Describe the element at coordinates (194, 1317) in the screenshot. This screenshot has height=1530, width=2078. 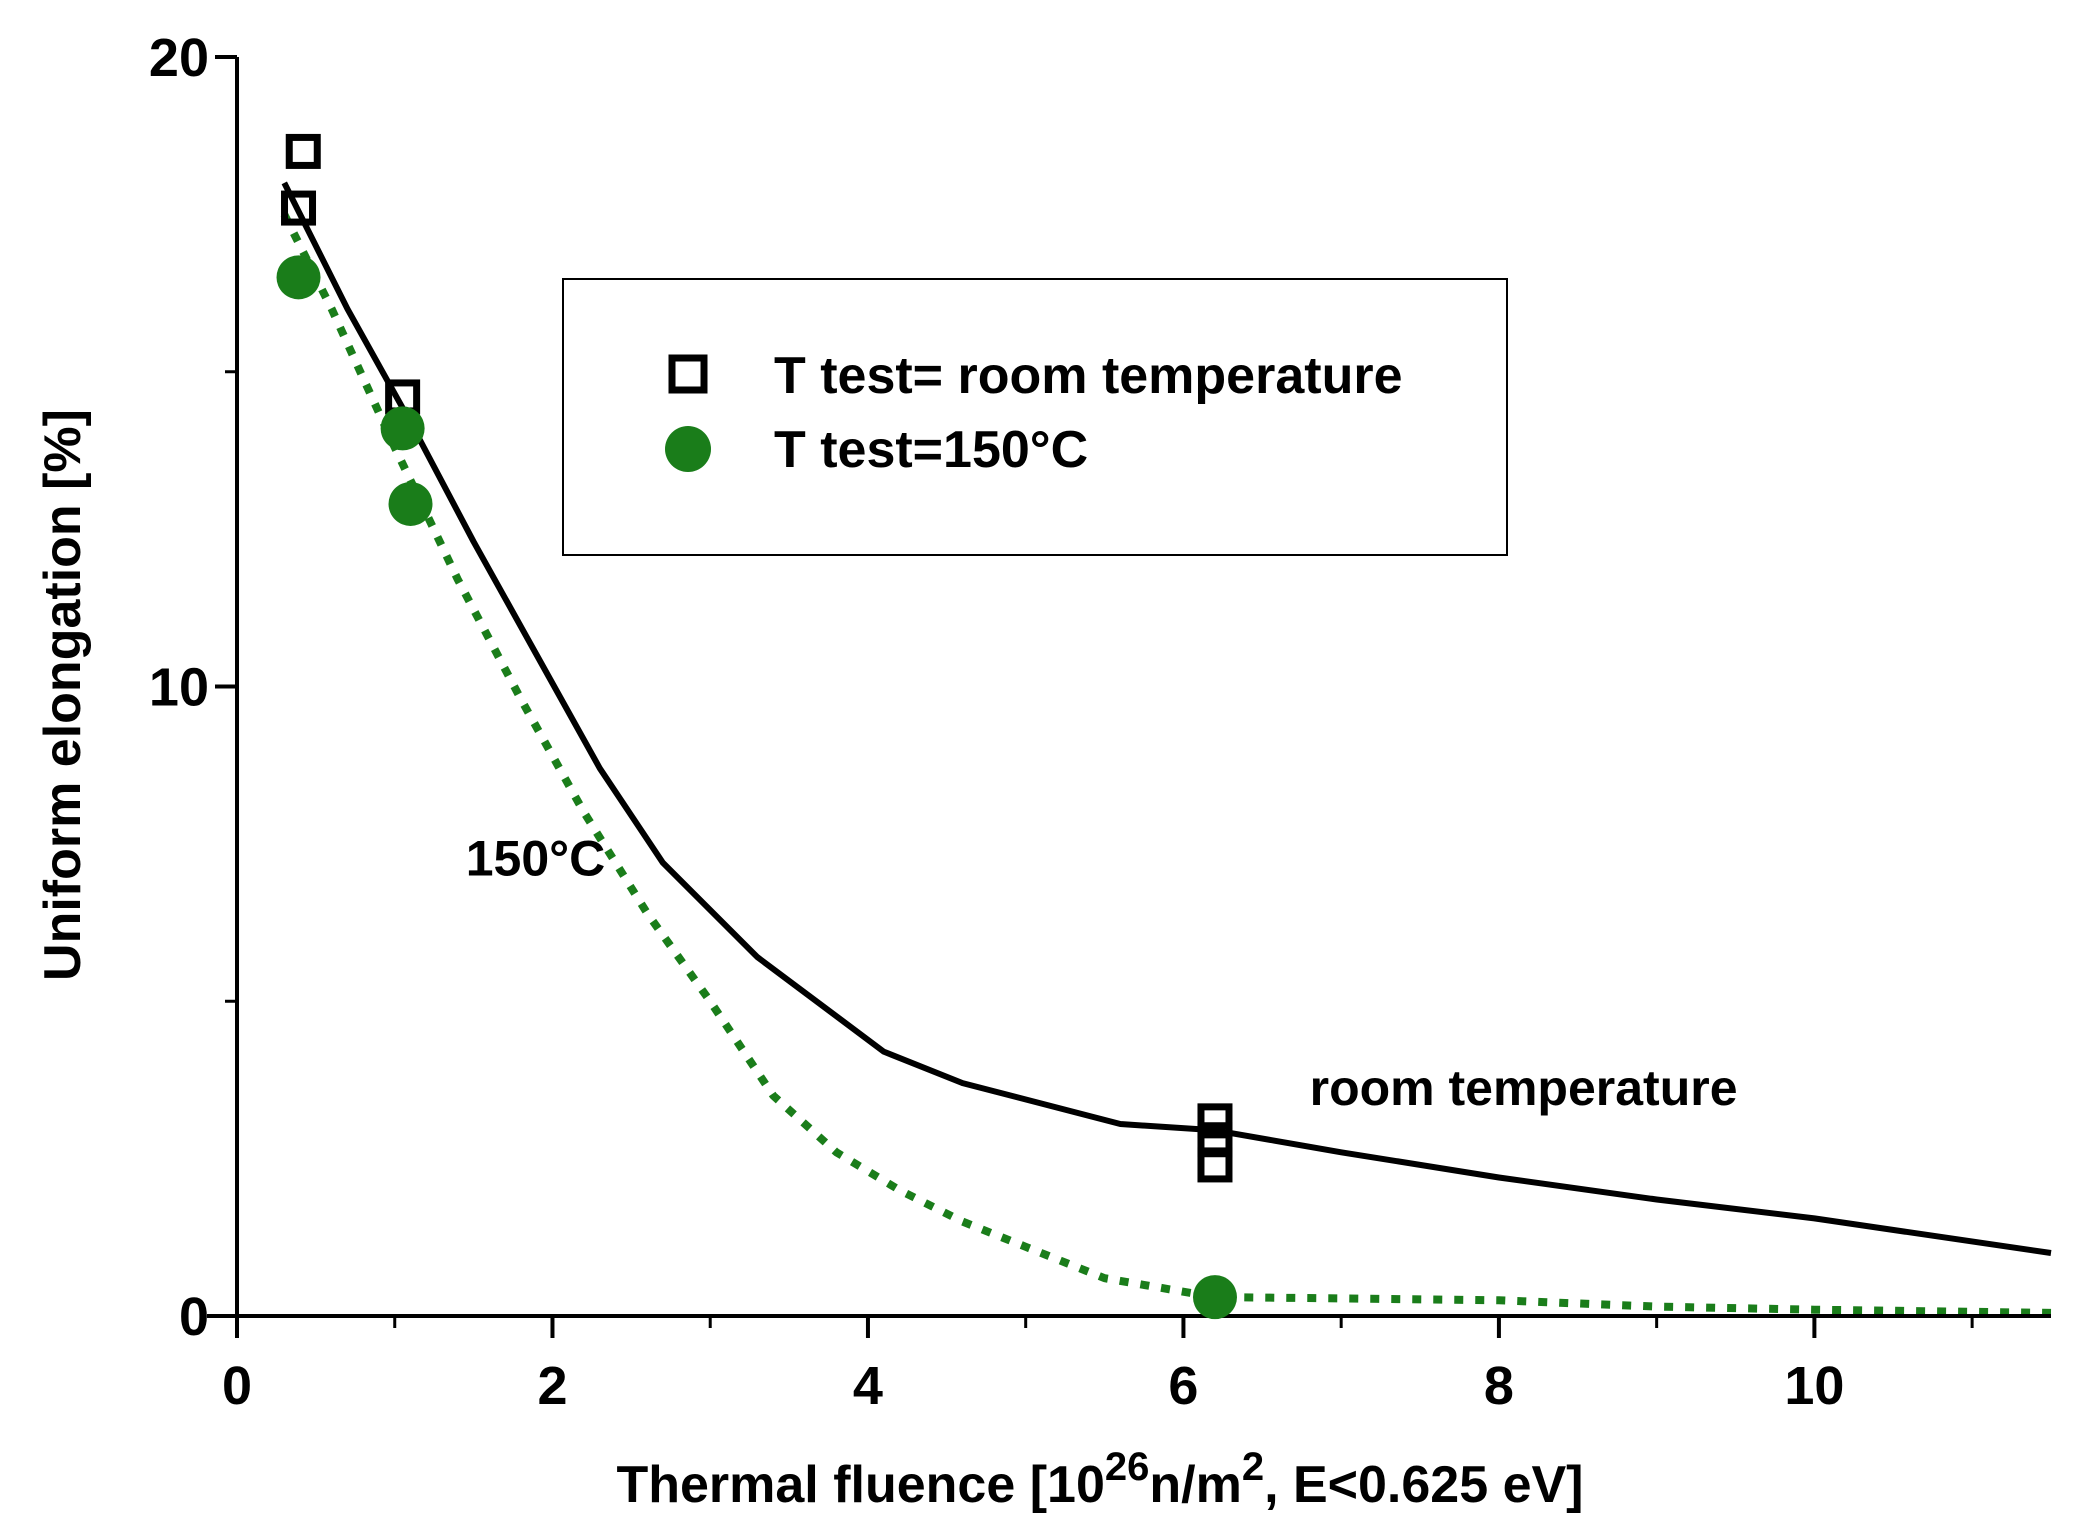
I see `y-tick-label: 0` at that location.